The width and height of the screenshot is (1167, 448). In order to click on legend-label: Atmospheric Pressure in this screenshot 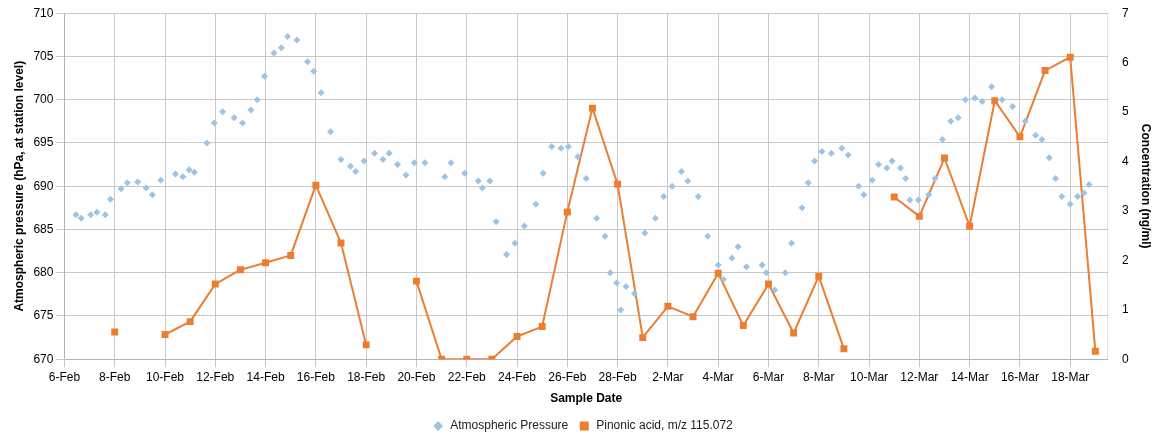, I will do `click(509, 425)`.